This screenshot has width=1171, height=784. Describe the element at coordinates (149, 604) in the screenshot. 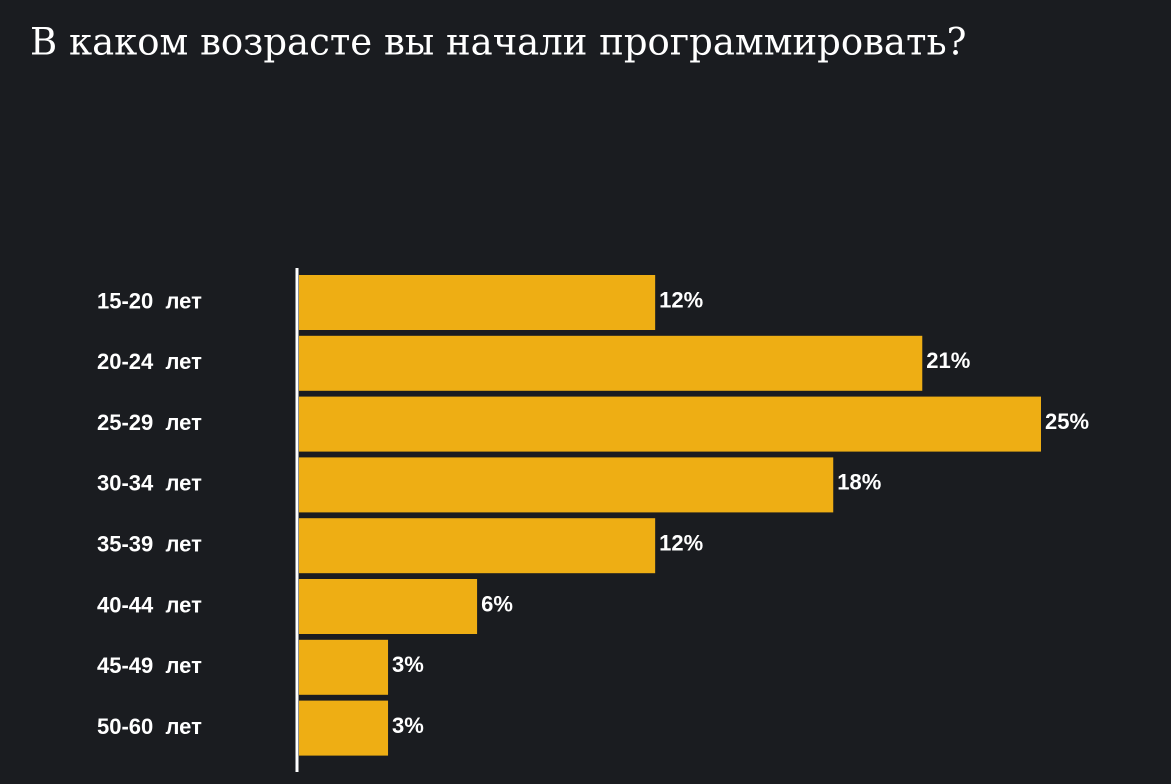

I see `category-label: 40-44 лет` at that location.